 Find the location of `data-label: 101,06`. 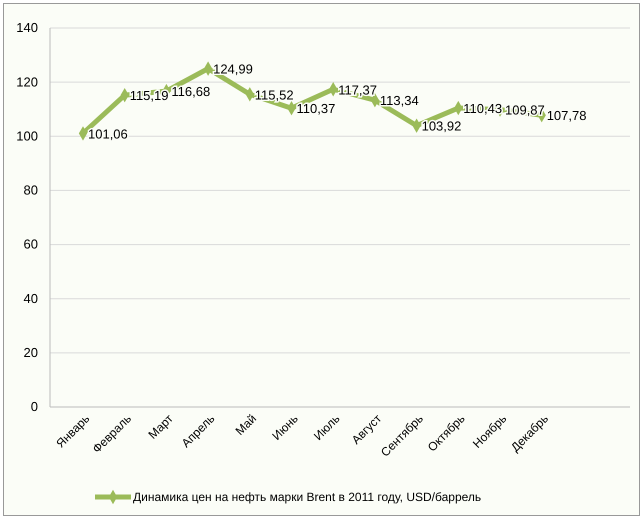

data-label: 101,06 is located at coordinates (108, 134).